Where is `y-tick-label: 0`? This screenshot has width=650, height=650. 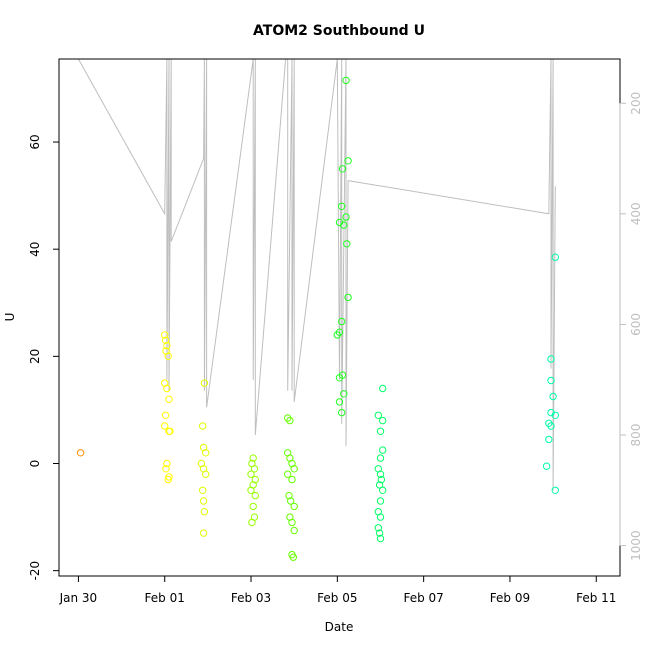 y-tick-label: 0 is located at coordinates (35, 464).